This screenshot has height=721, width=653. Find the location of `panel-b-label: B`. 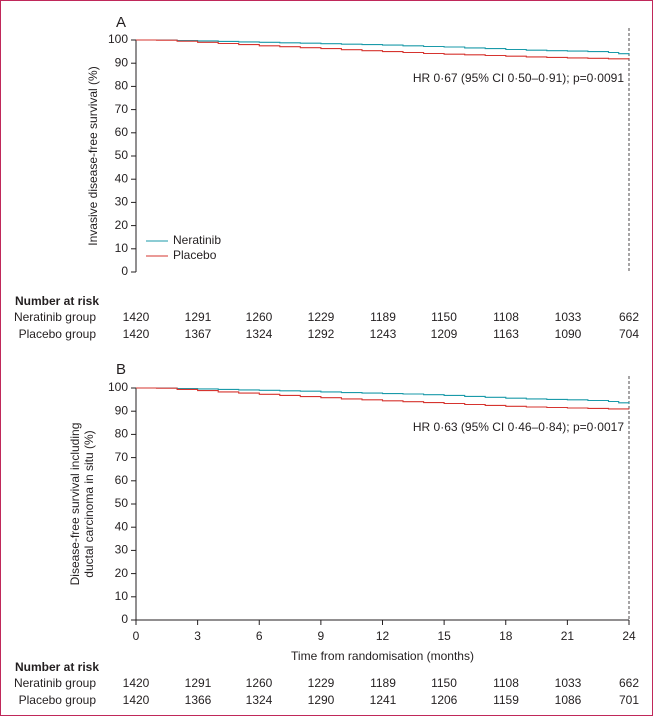

panel-b-label: B is located at coordinates (121, 369).